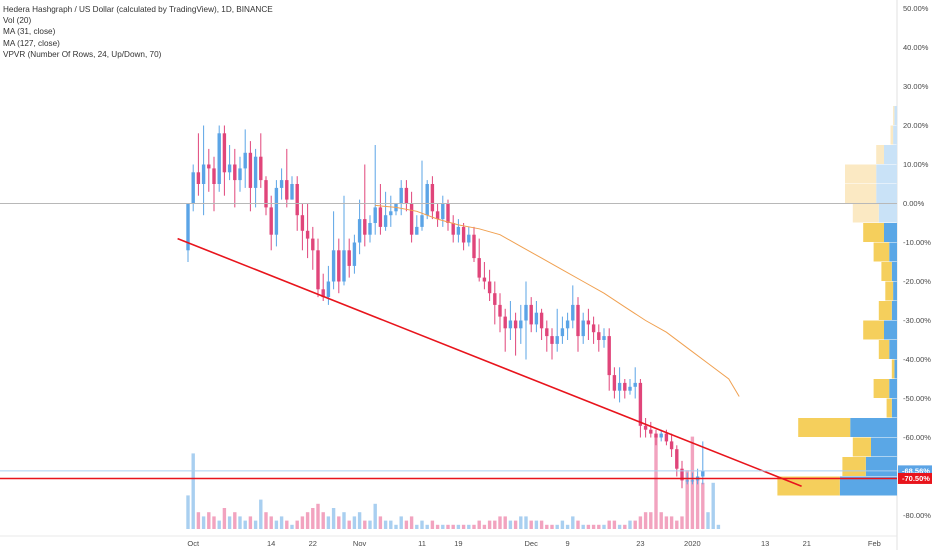  What do you see at coordinates (29, 32) in the screenshot?
I see `legend-ma-31: MA (31, close)` at bounding box center [29, 32].